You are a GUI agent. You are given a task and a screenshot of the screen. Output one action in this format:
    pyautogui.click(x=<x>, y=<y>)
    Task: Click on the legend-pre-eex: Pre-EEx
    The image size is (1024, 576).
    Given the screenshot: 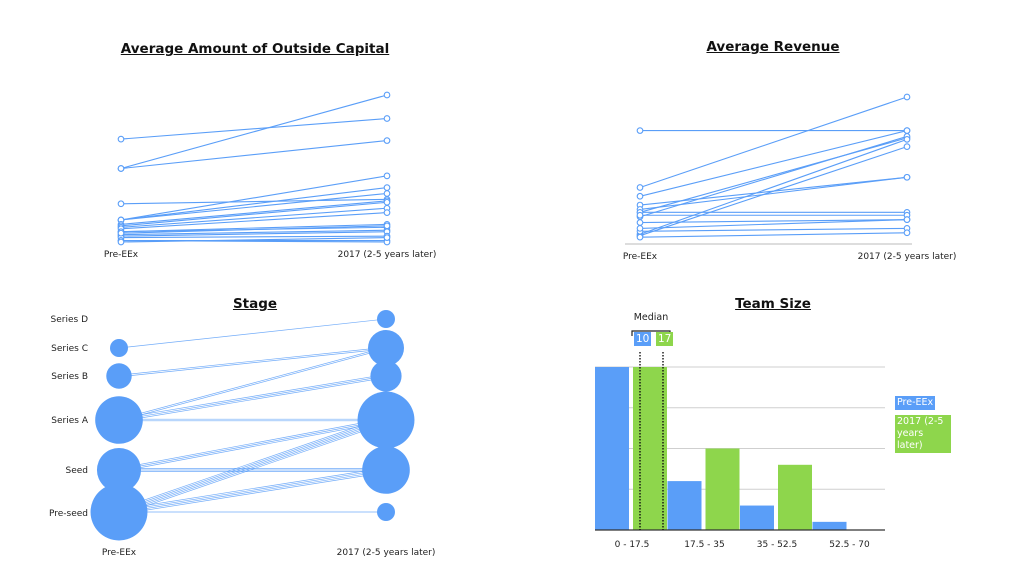 What is the action you would take?
    pyautogui.click(x=915, y=403)
    